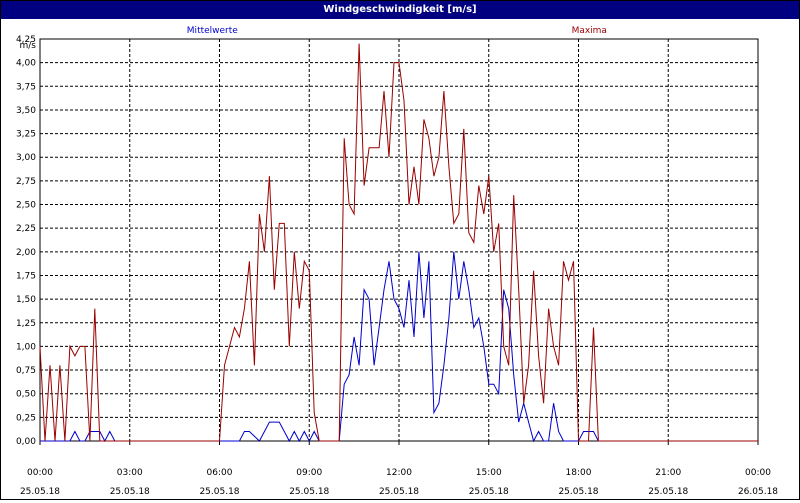  I want to click on x-tick-time: 03:00, so click(130, 473).